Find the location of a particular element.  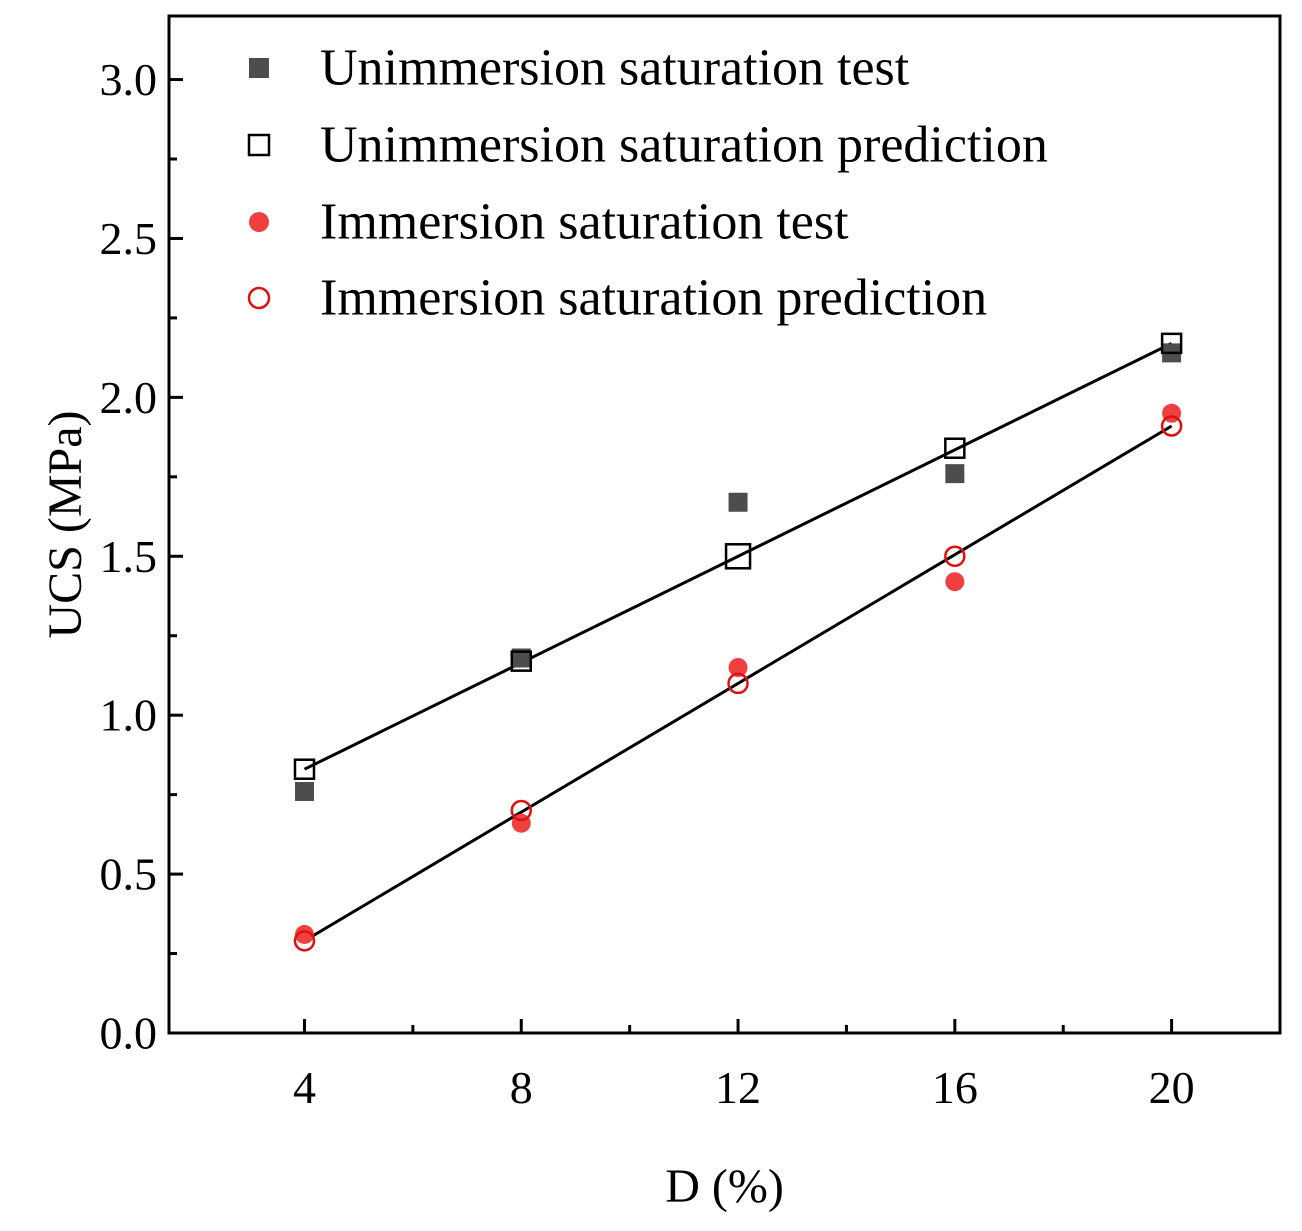

x-tick-label: 12 is located at coordinates (738, 1087).